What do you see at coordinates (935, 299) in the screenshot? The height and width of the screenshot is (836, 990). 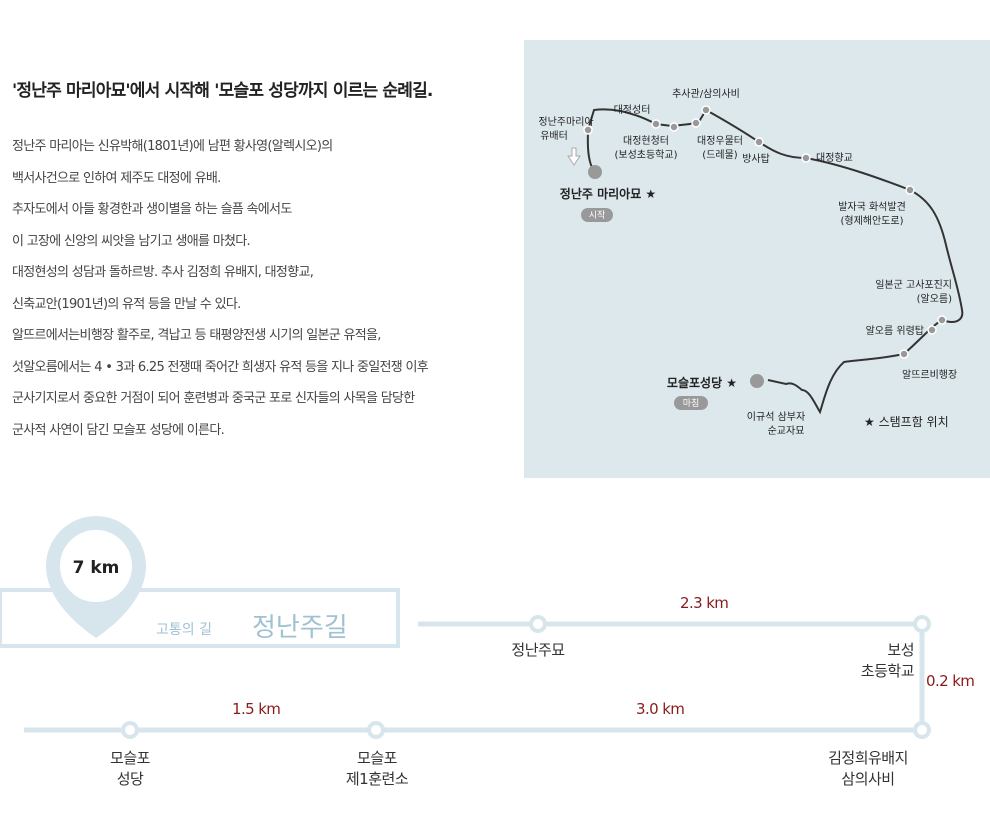 I see `label-battery: (알오름)` at bounding box center [935, 299].